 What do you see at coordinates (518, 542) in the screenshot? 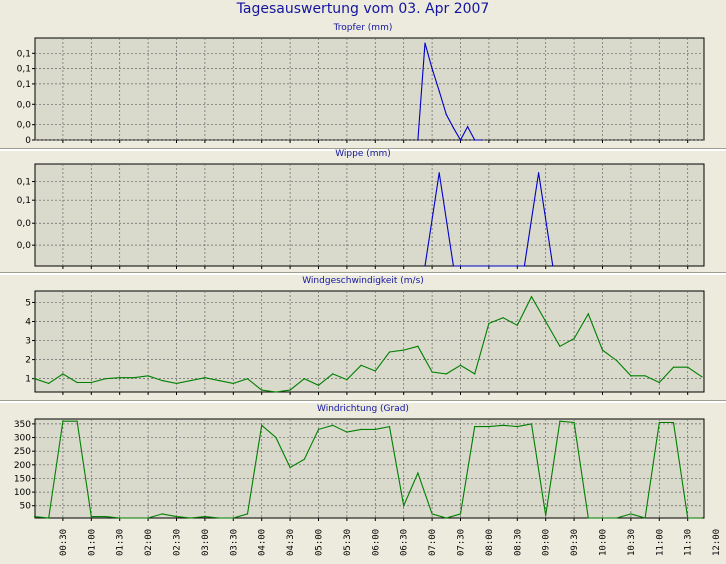
I see `x-tick-label: 08:30` at bounding box center [518, 542].